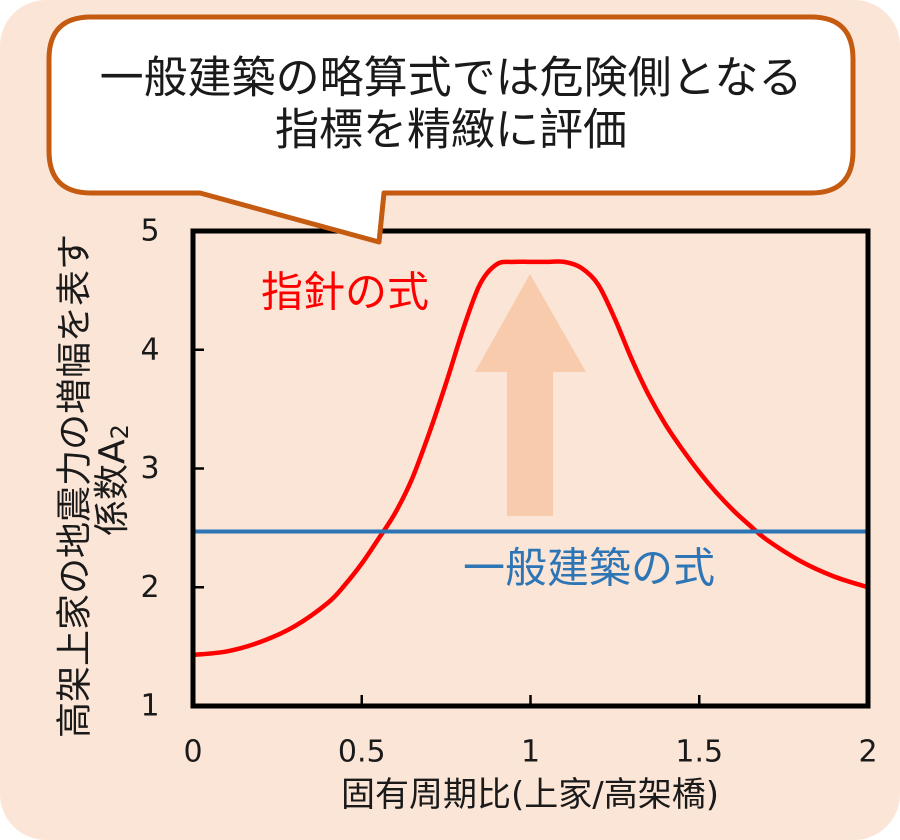 The height and width of the screenshot is (840, 900). I want to click on y-axis-title: 高架上家の地震力の増幅を表す 係数A2, so click(95, 486).